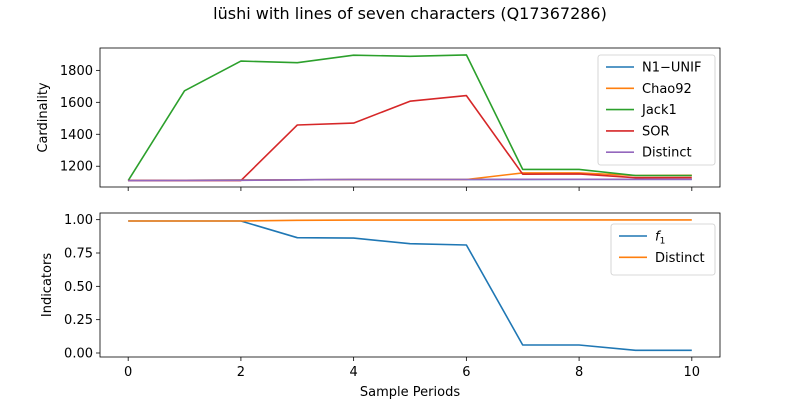 Image resolution: width=800 pixels, height=400 pixels. What do you see at coordinates (659, 110) in the screenshot?
I see `legend-label: Jack1` at bounding box center [659, 110].